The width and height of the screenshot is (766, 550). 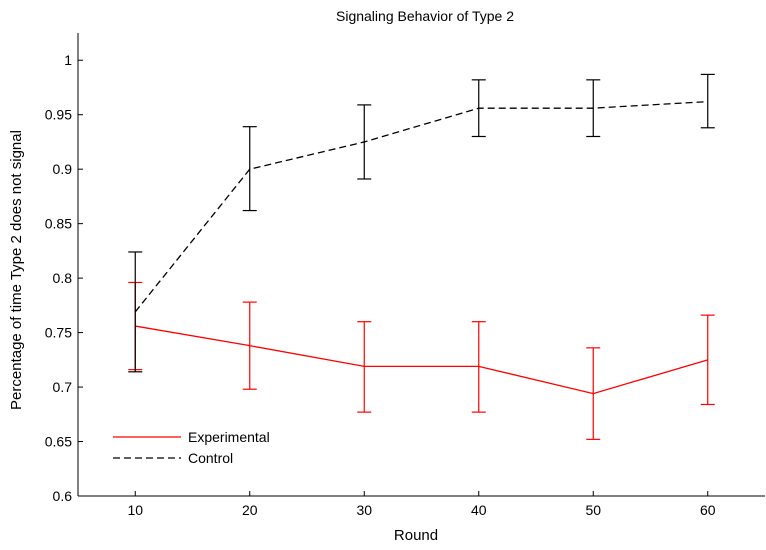 What do you see at coordinates (63, 169) in the screenshot?
I see `y-tick-label: 0.9` at bounding box center [63, 169].